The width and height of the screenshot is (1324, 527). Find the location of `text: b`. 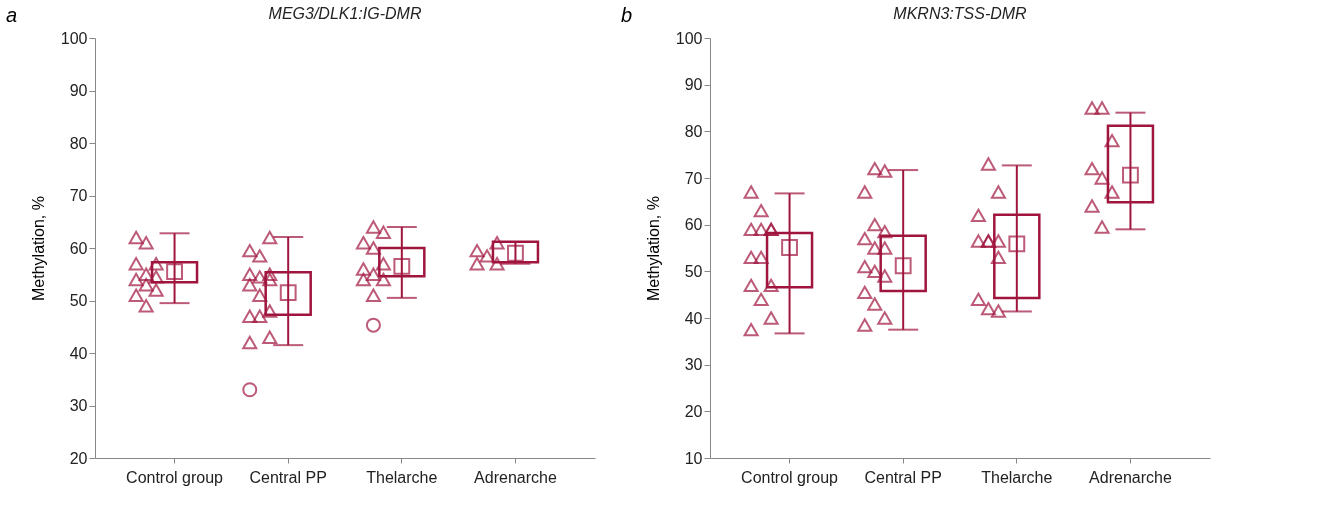

text: b is located at coordinates (627, 15).